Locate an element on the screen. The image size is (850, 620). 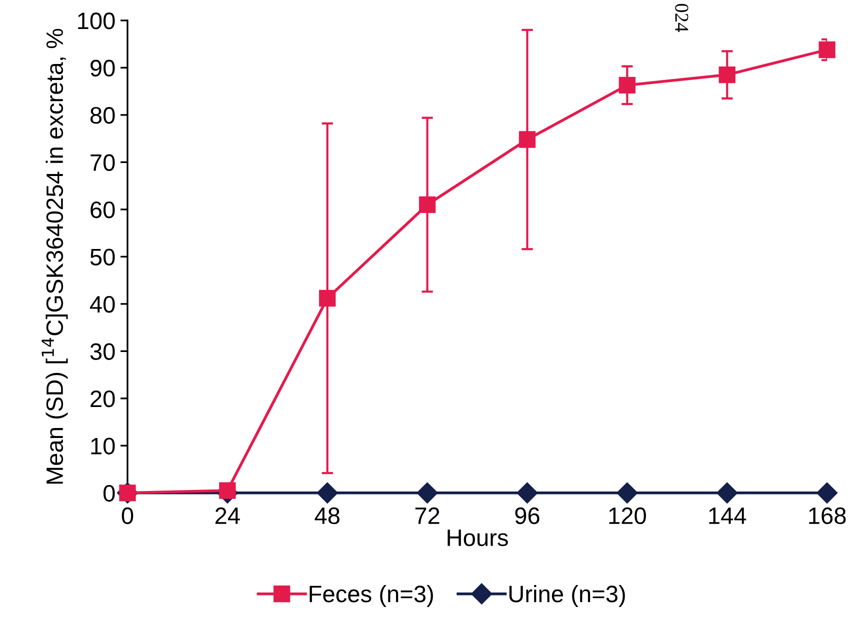
y-tick-label: 90 is located at coordinates (102, 68).